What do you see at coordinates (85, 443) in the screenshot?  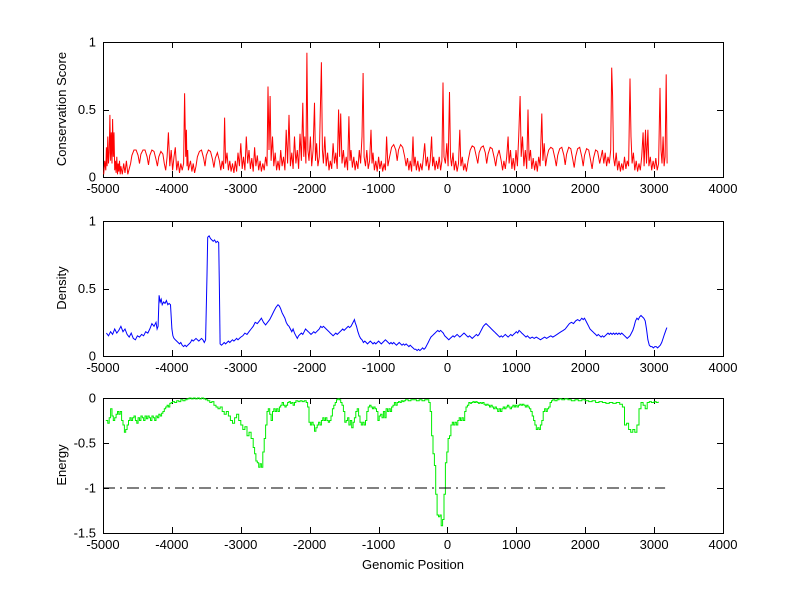 I see `y-tick-label: -0.5` at bounding box center [85, 443].